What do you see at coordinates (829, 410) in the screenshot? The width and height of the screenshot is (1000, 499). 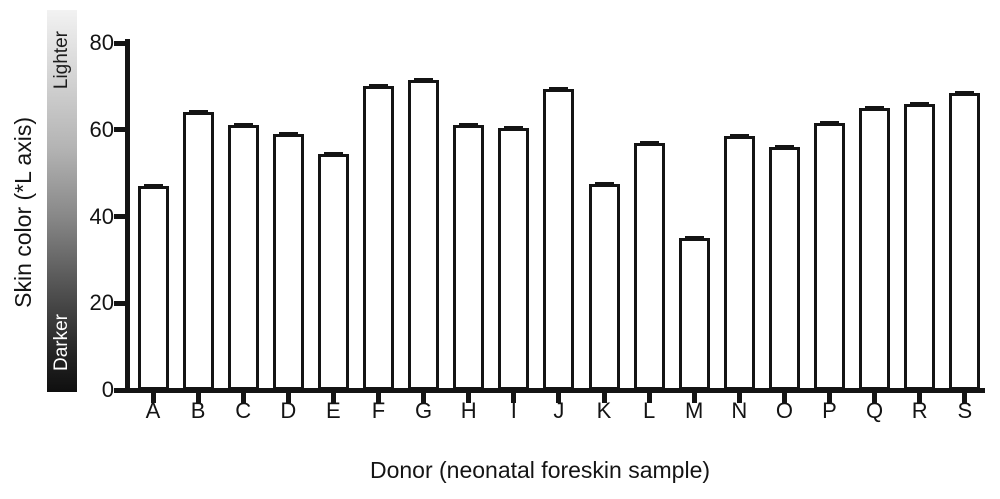 I see `x-tick-label: P` at bounding box center [829, 410].